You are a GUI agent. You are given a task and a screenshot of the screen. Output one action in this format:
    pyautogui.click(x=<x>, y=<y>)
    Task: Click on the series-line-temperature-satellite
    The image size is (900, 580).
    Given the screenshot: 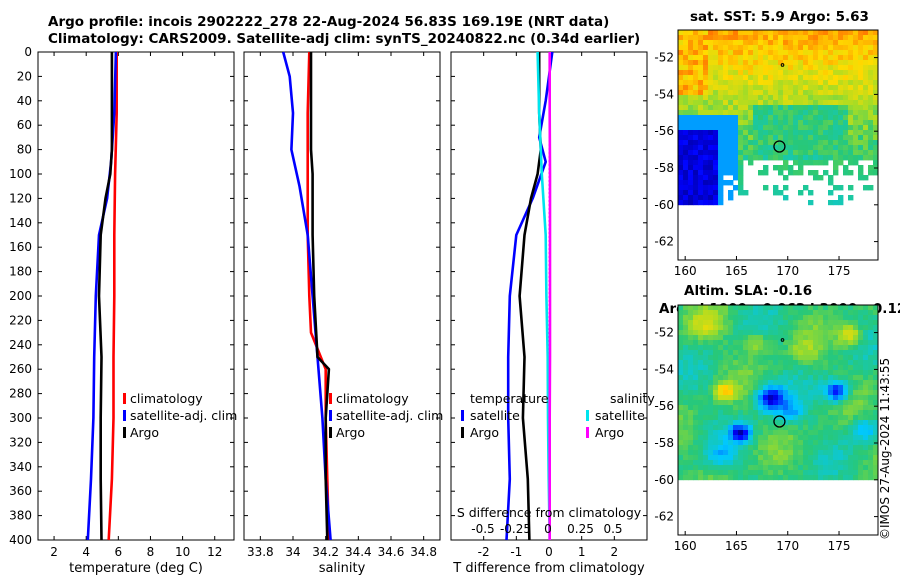 What is the action you would take?
    pyautogui.click(x=529, y=296)
    